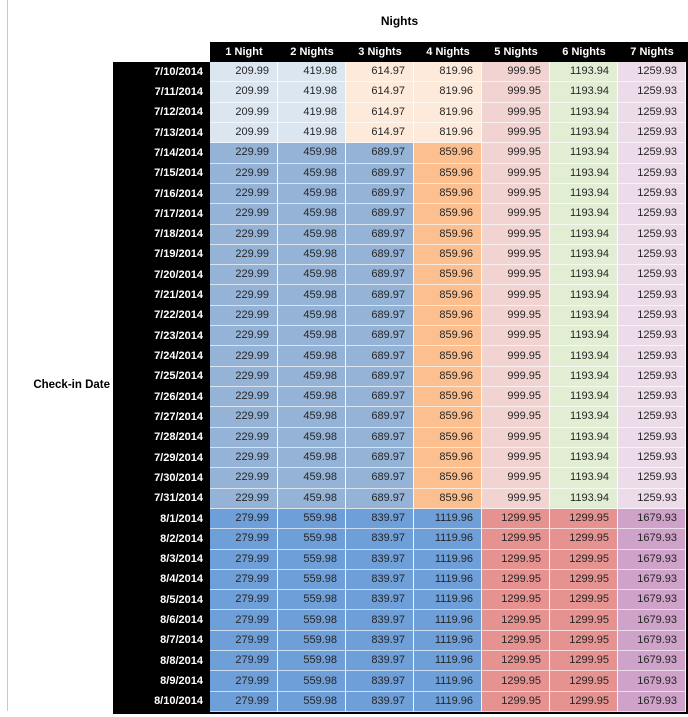  Describe the element at coordinates (161, 112) in the screenshot. I see `row-header-date: 7/12/2014` at that location.